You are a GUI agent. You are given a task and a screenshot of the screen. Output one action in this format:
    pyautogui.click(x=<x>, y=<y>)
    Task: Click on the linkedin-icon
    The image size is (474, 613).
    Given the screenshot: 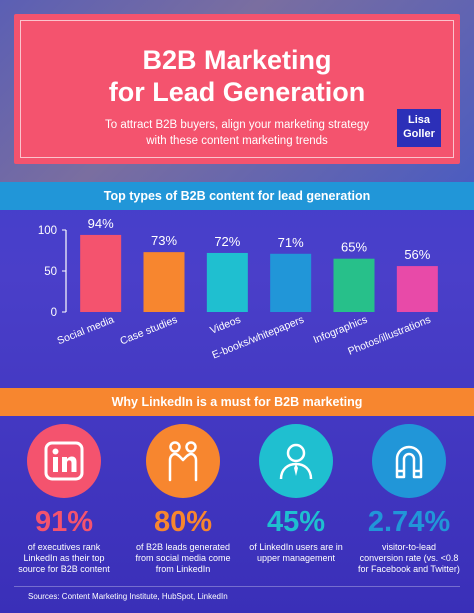 What is the action you would take?
    pyautogui.click(x=64, y=461)
    